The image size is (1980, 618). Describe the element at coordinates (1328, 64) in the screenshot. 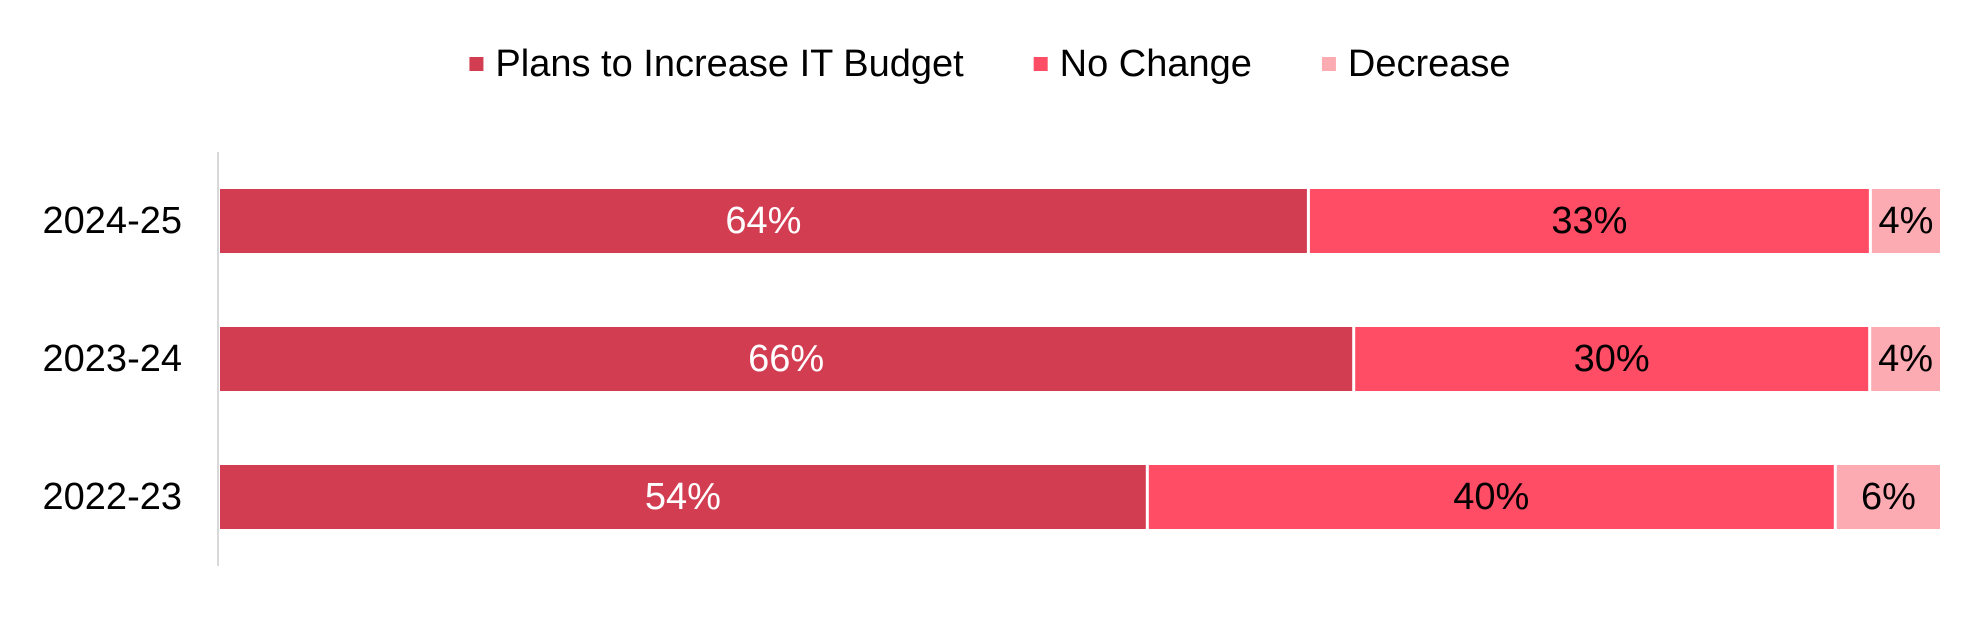

I see `legend-swatch-decrease` at that location.